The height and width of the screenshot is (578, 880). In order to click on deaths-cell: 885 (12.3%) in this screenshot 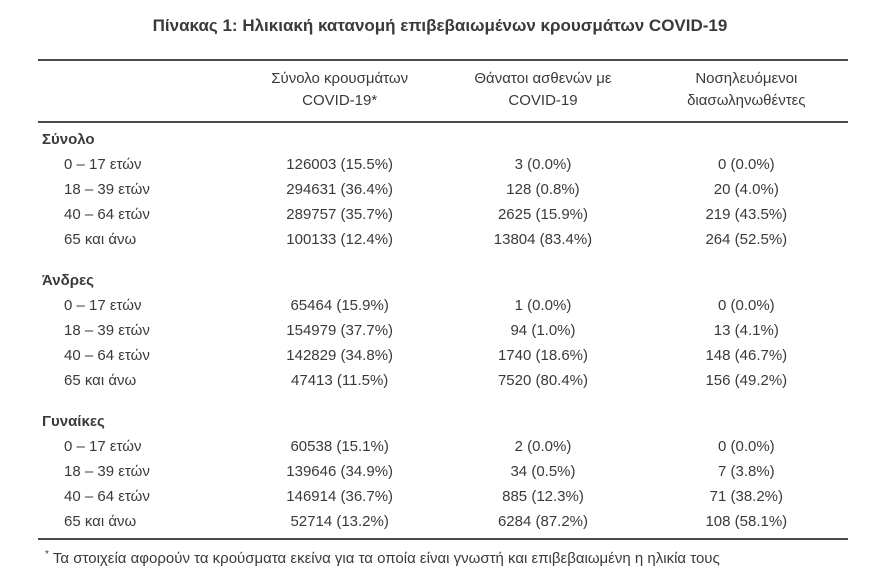, I will do `click(543, 496)`.